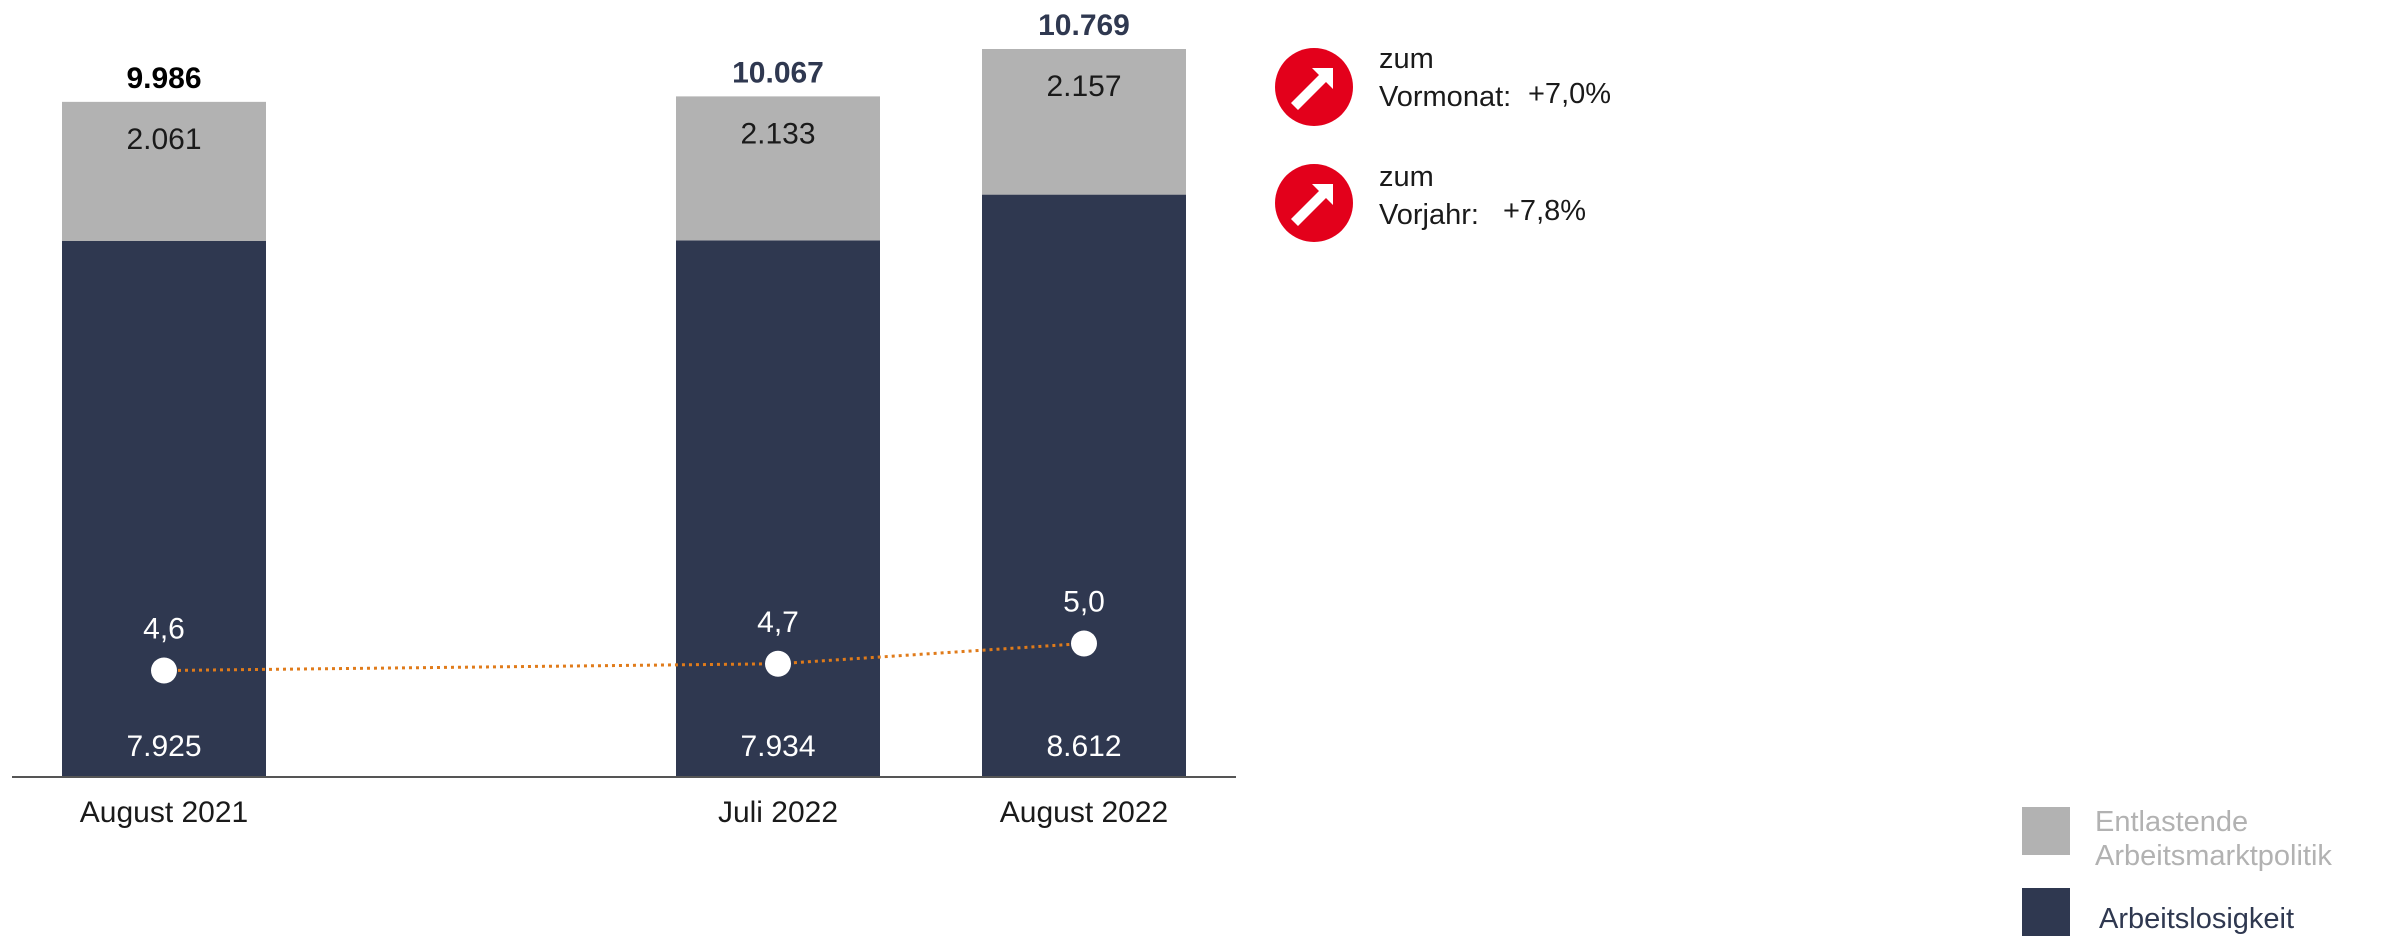 The height and width of the screenshot is (936, 2386). Describe the element at coordinates (1429, 215) in the screenshot. I see `change-label-line2: Vorjahr:` at that location.